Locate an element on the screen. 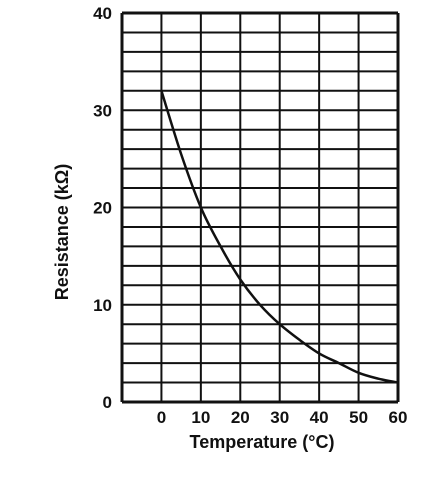 The image size is (438, 482). x-tick-label: 0 is located at coordinates (161, 417).